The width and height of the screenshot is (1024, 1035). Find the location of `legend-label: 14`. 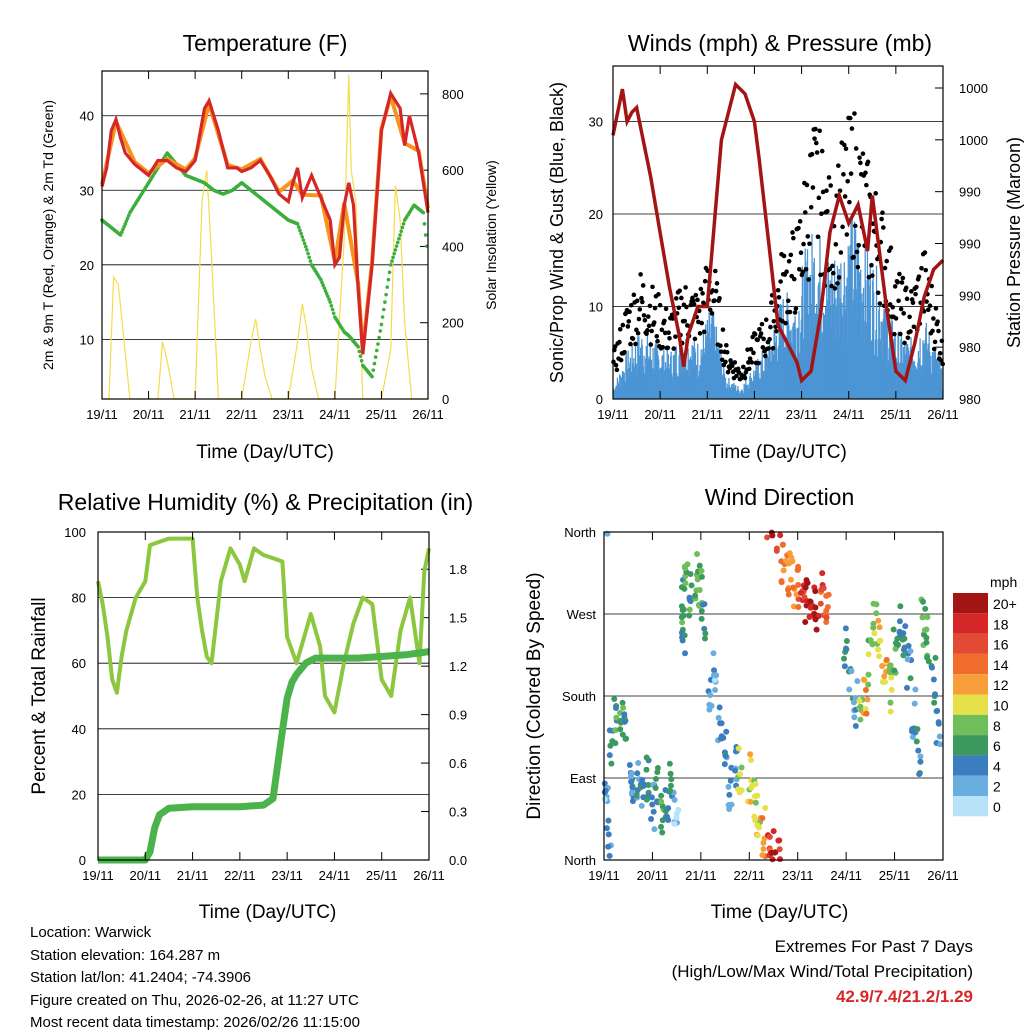

legend-label: 14 is located at coordinates (1001, 665).